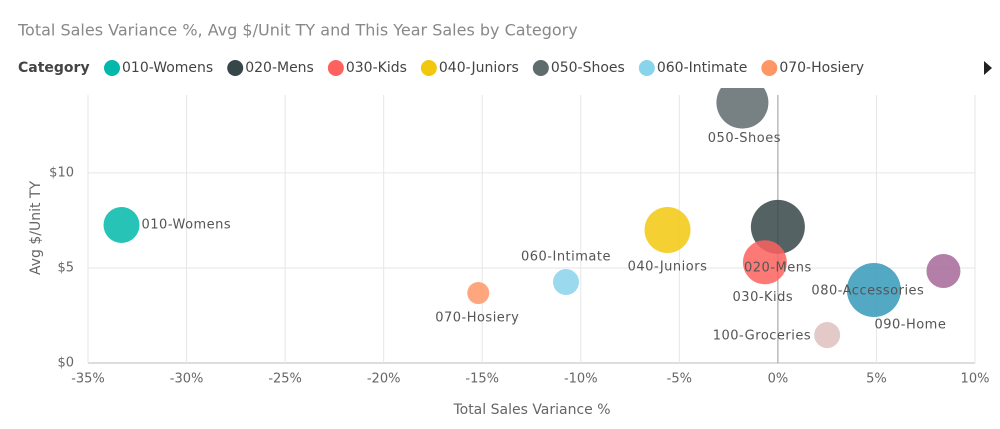 The width and height of the screenshot is (1000, 429). I want to click on legend-label: 020-Mens, so click(279, 68).